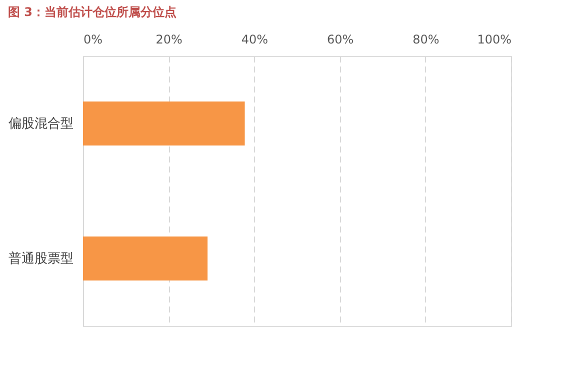  What do you see at coordinates (41, 258) in the screenshot?
I see `y-tick-label: 普通股票型` at bounding box center [41, 258].